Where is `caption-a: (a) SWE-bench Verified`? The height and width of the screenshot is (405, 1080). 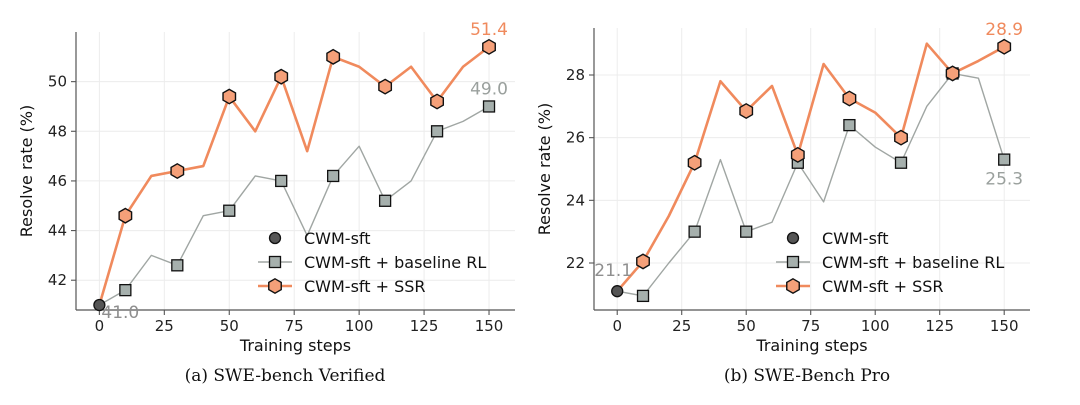 caption-a: (a) SWE-bench Verified is located at coordinates (285, 376).